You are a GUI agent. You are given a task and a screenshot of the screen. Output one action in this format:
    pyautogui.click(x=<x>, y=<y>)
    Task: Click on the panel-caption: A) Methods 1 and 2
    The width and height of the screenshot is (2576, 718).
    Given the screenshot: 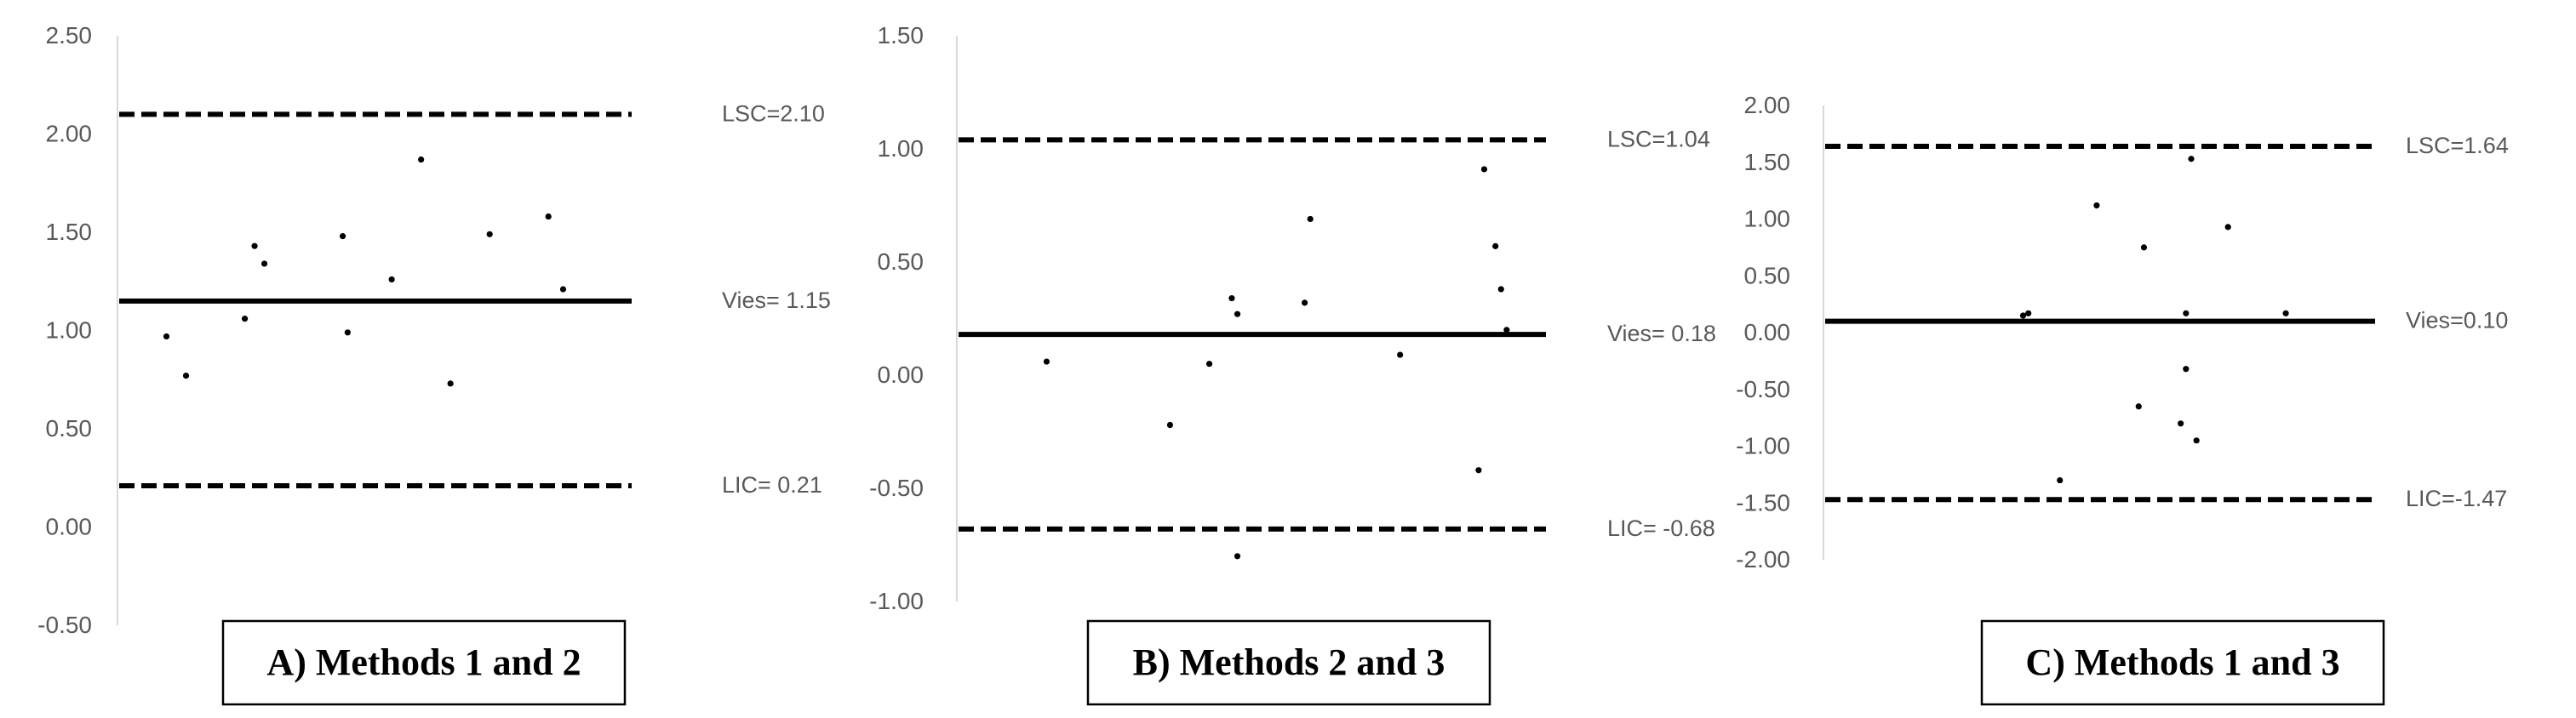 What is the action you would take?
    pyautogui.click(x=424, y=662)
    